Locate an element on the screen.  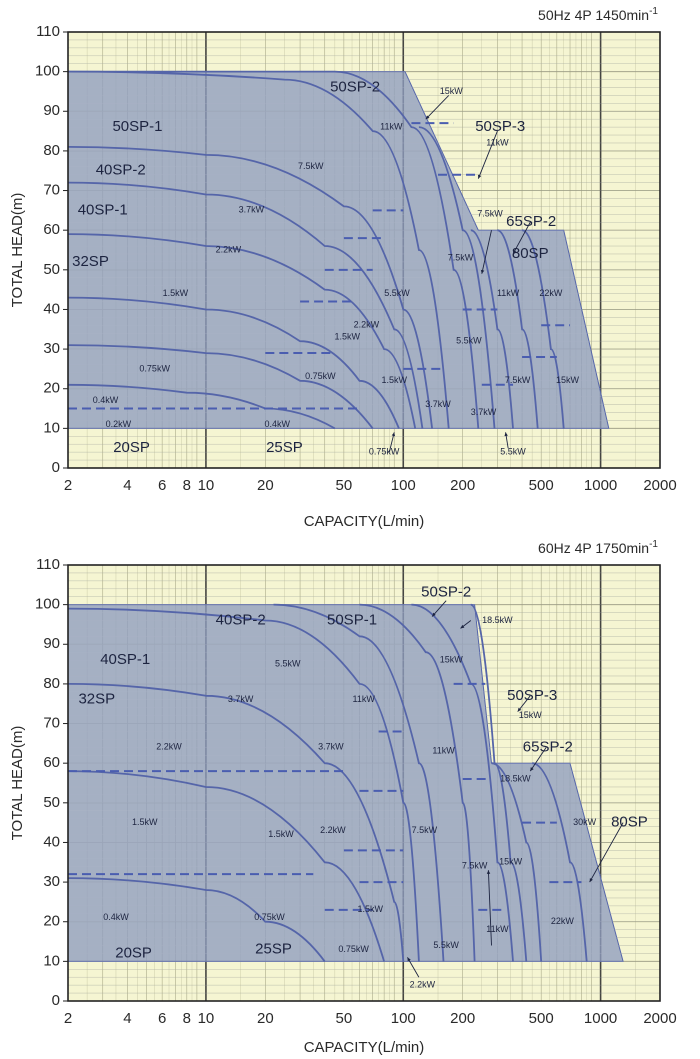
x-tick-label: 10 is located at coordinates (206, 1018).